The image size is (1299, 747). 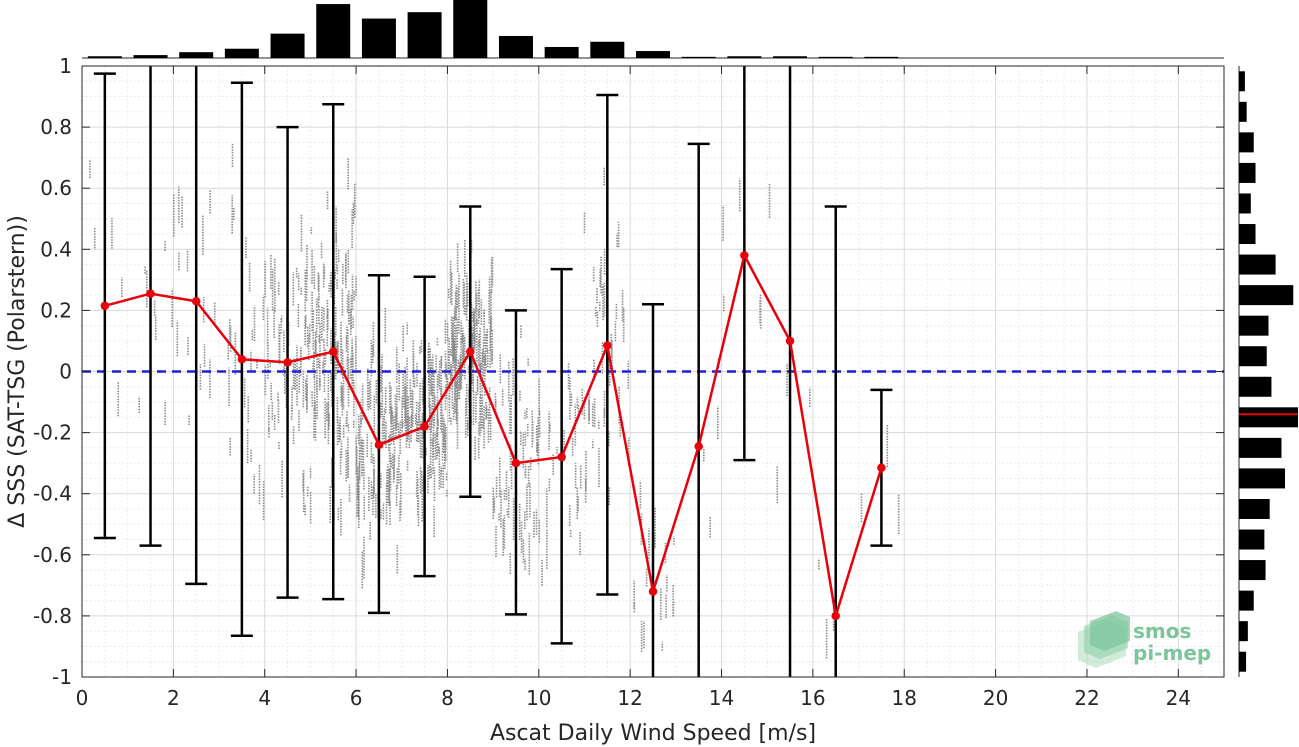 What do you see at coordinates (356, 698) in the screenshot?
I see `x-tick-label: 6` at bounding box center [356, 698].